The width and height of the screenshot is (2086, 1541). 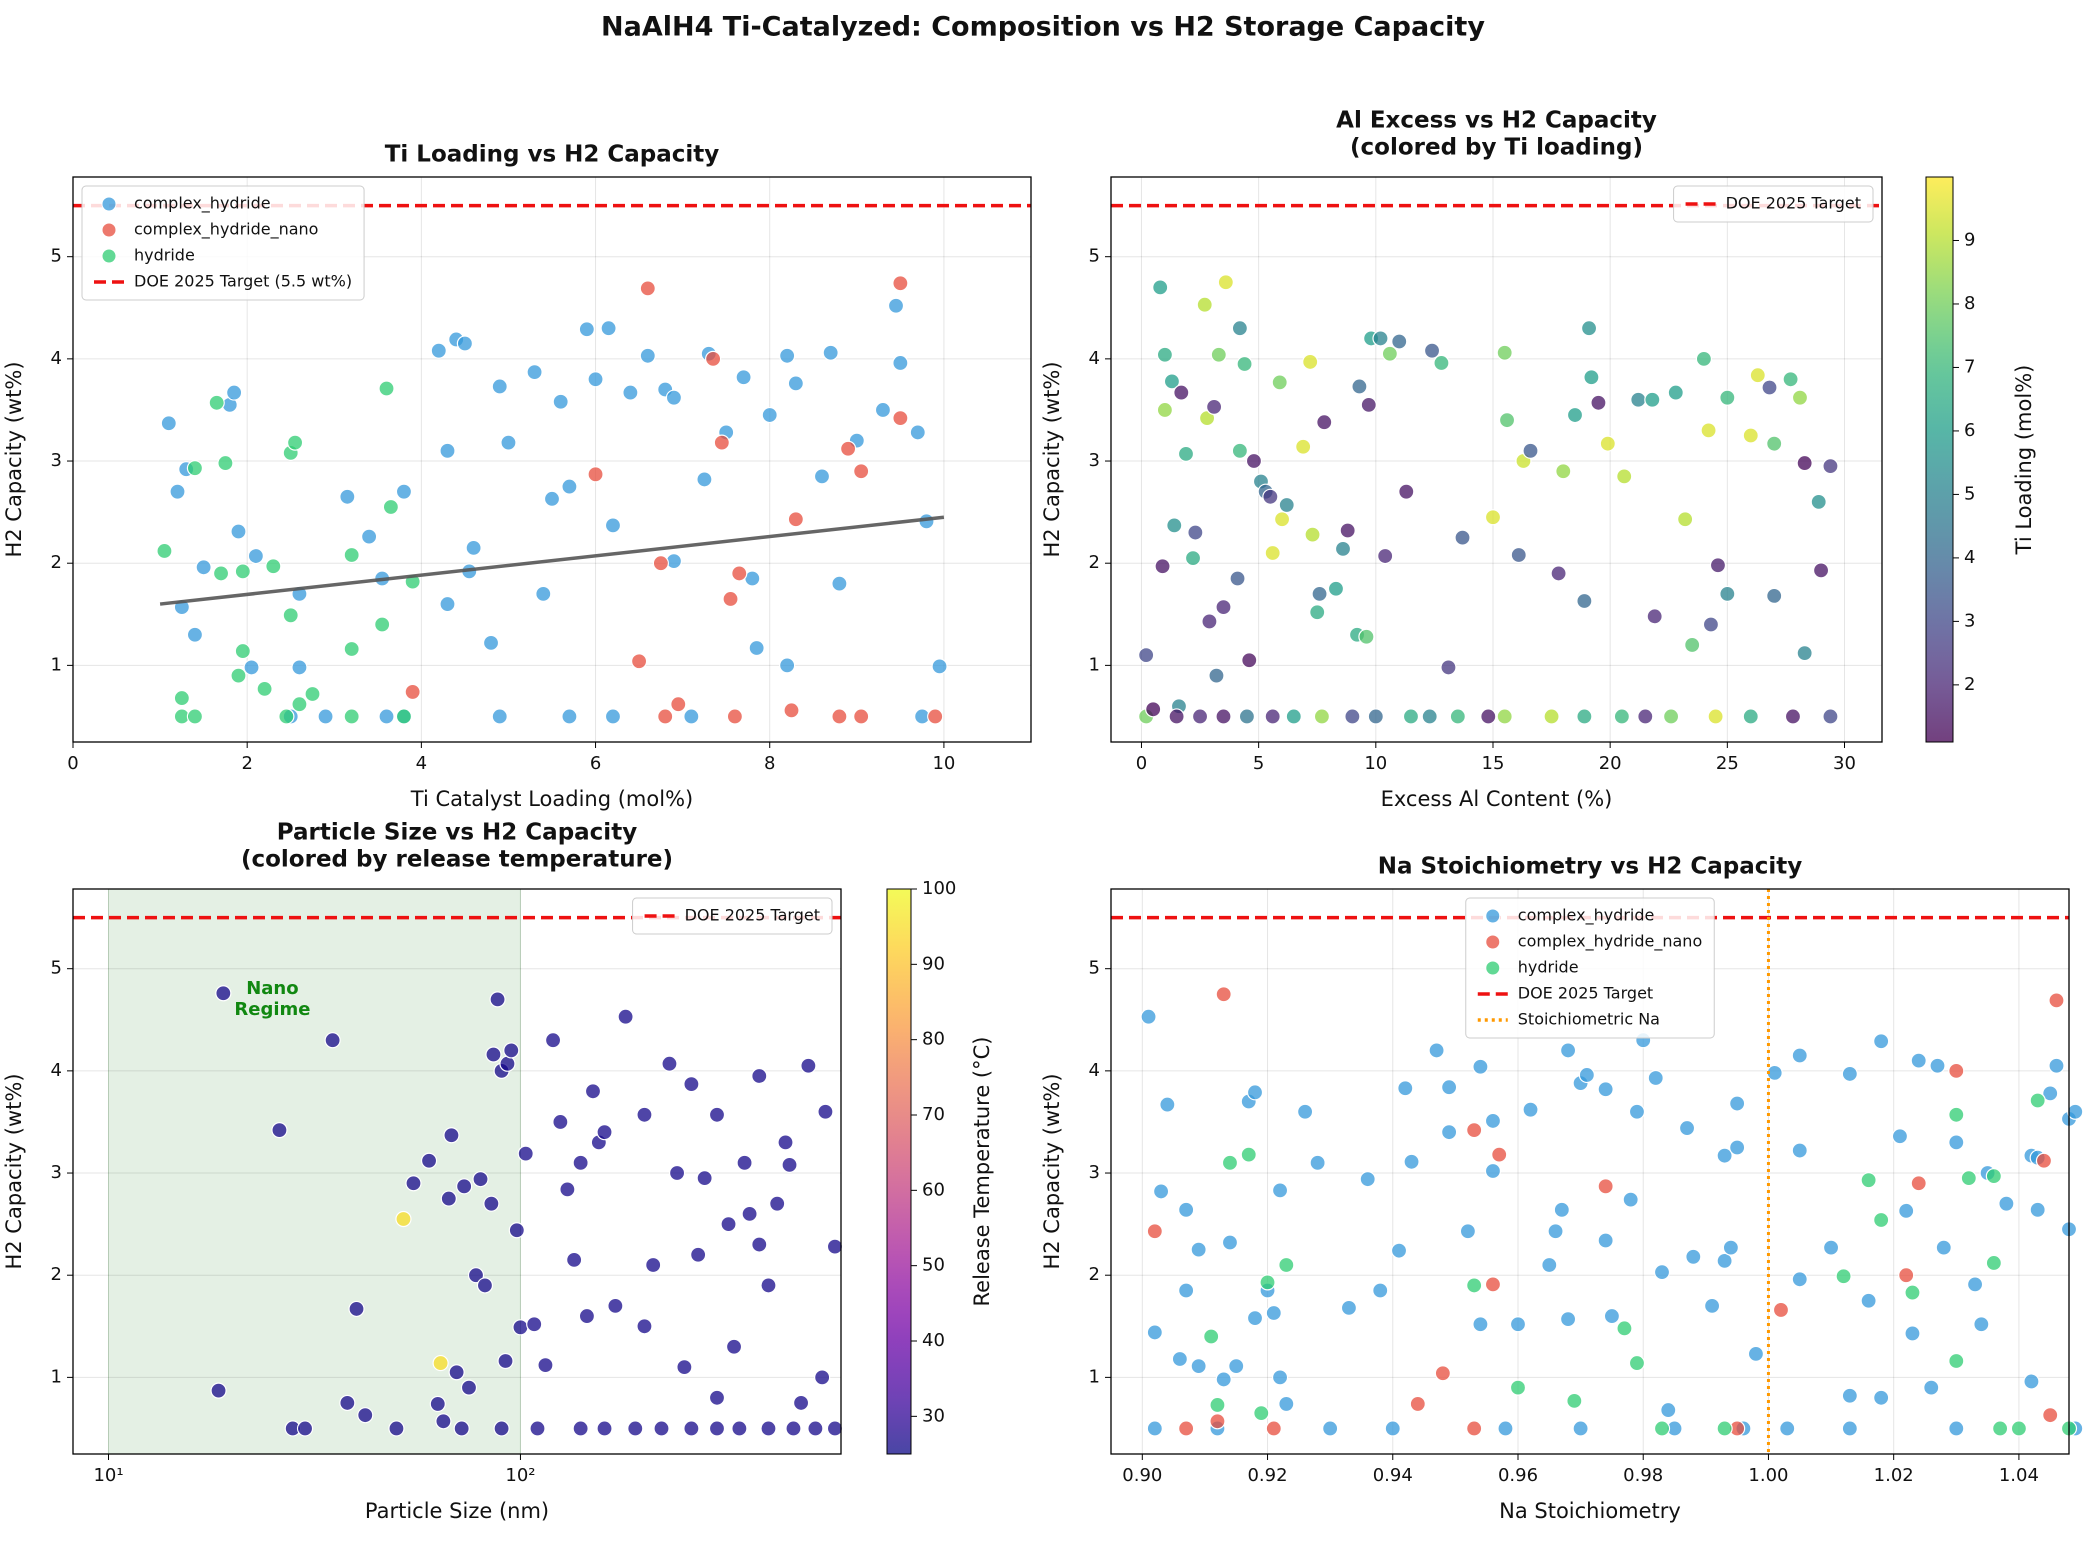 What do you see at coordinates (243, 281) in the screenshot?
I see `legend-label: DOE 2025 Target (5.5 wt%)` at bounding box center [243, 281].